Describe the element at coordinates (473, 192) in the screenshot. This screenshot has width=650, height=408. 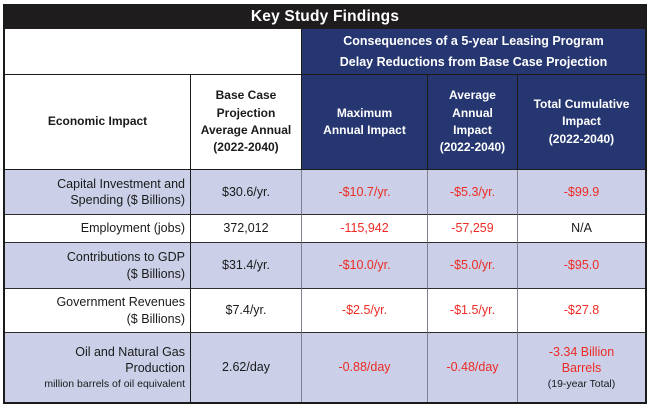
I see `cell-avg-impact: -$5.3/yr.` at that location.